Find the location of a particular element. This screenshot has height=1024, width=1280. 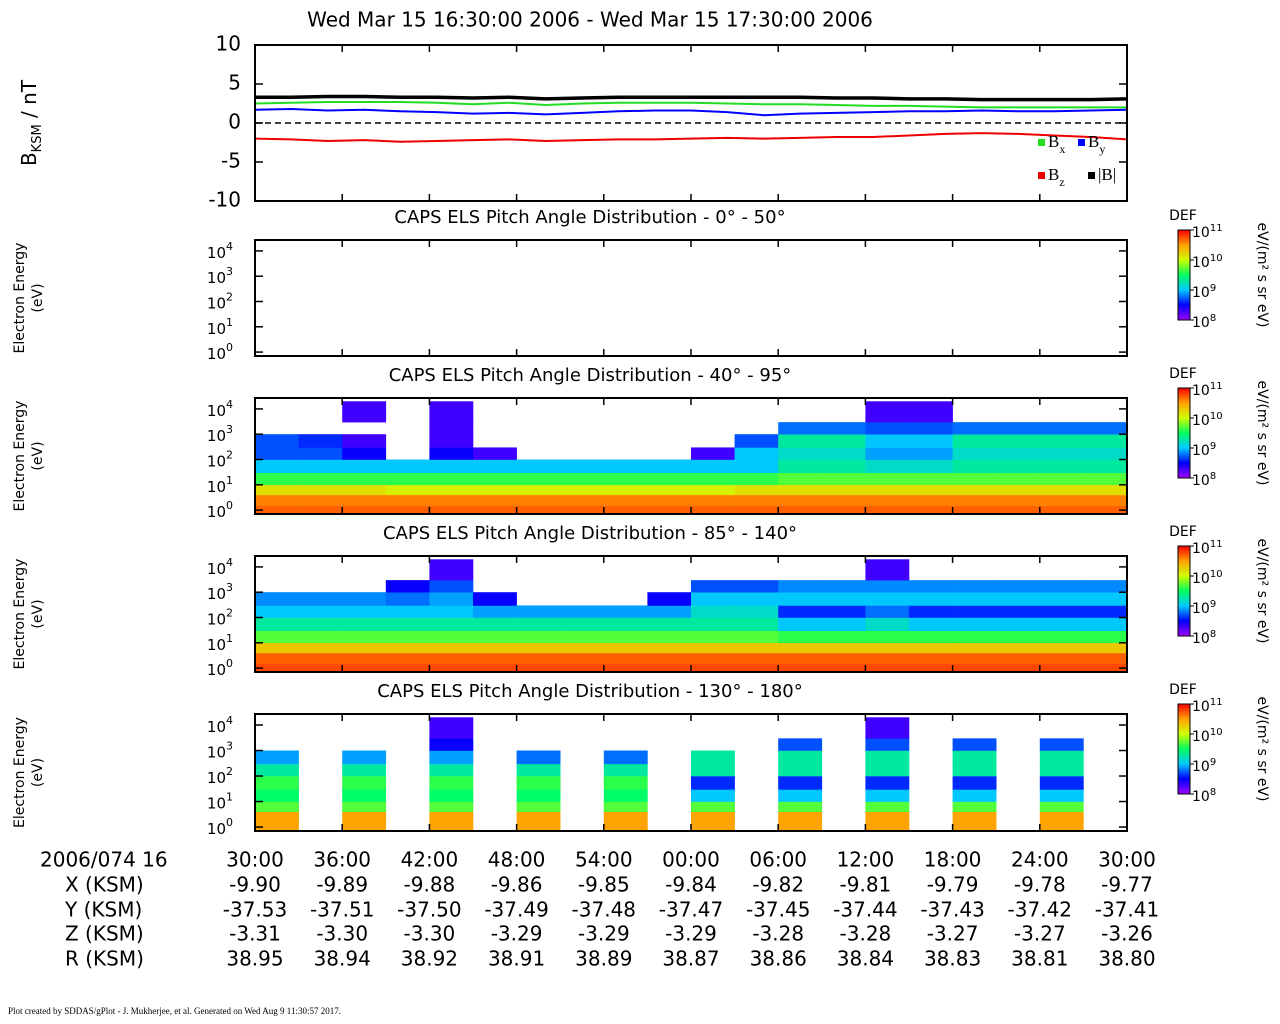

x-tick-label: 12:00 is located at coordinates (866, 860).